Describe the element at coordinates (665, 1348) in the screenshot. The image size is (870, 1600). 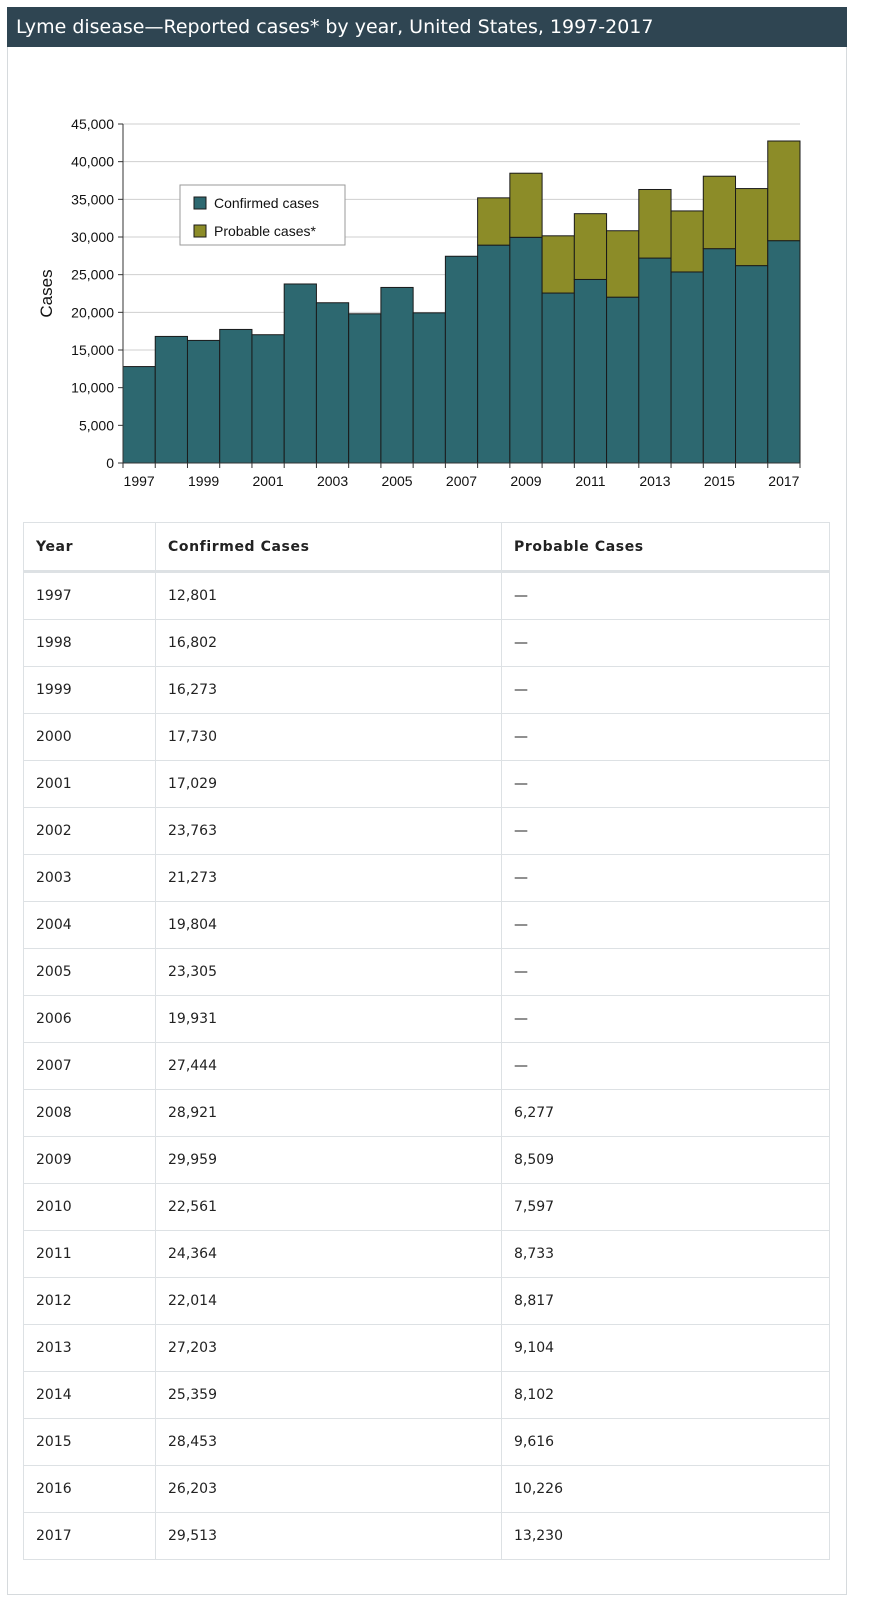
I see `cell-probable: 9,104` at that location.